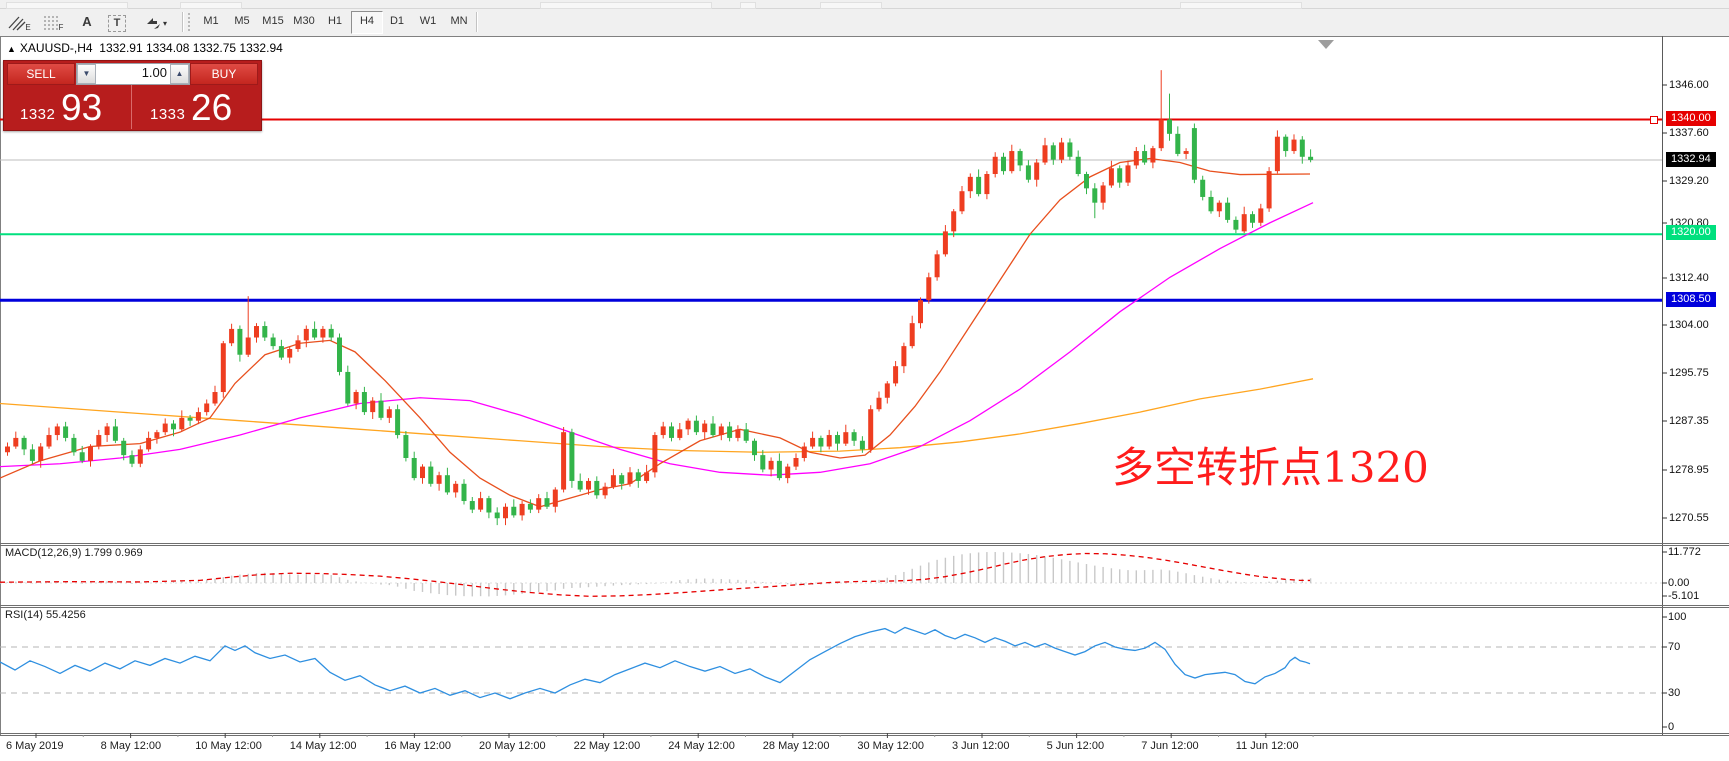 The width and height of the screenshot is (1729, 761). I want to click on timeframe-button-D1: D1, so click(397, 21).